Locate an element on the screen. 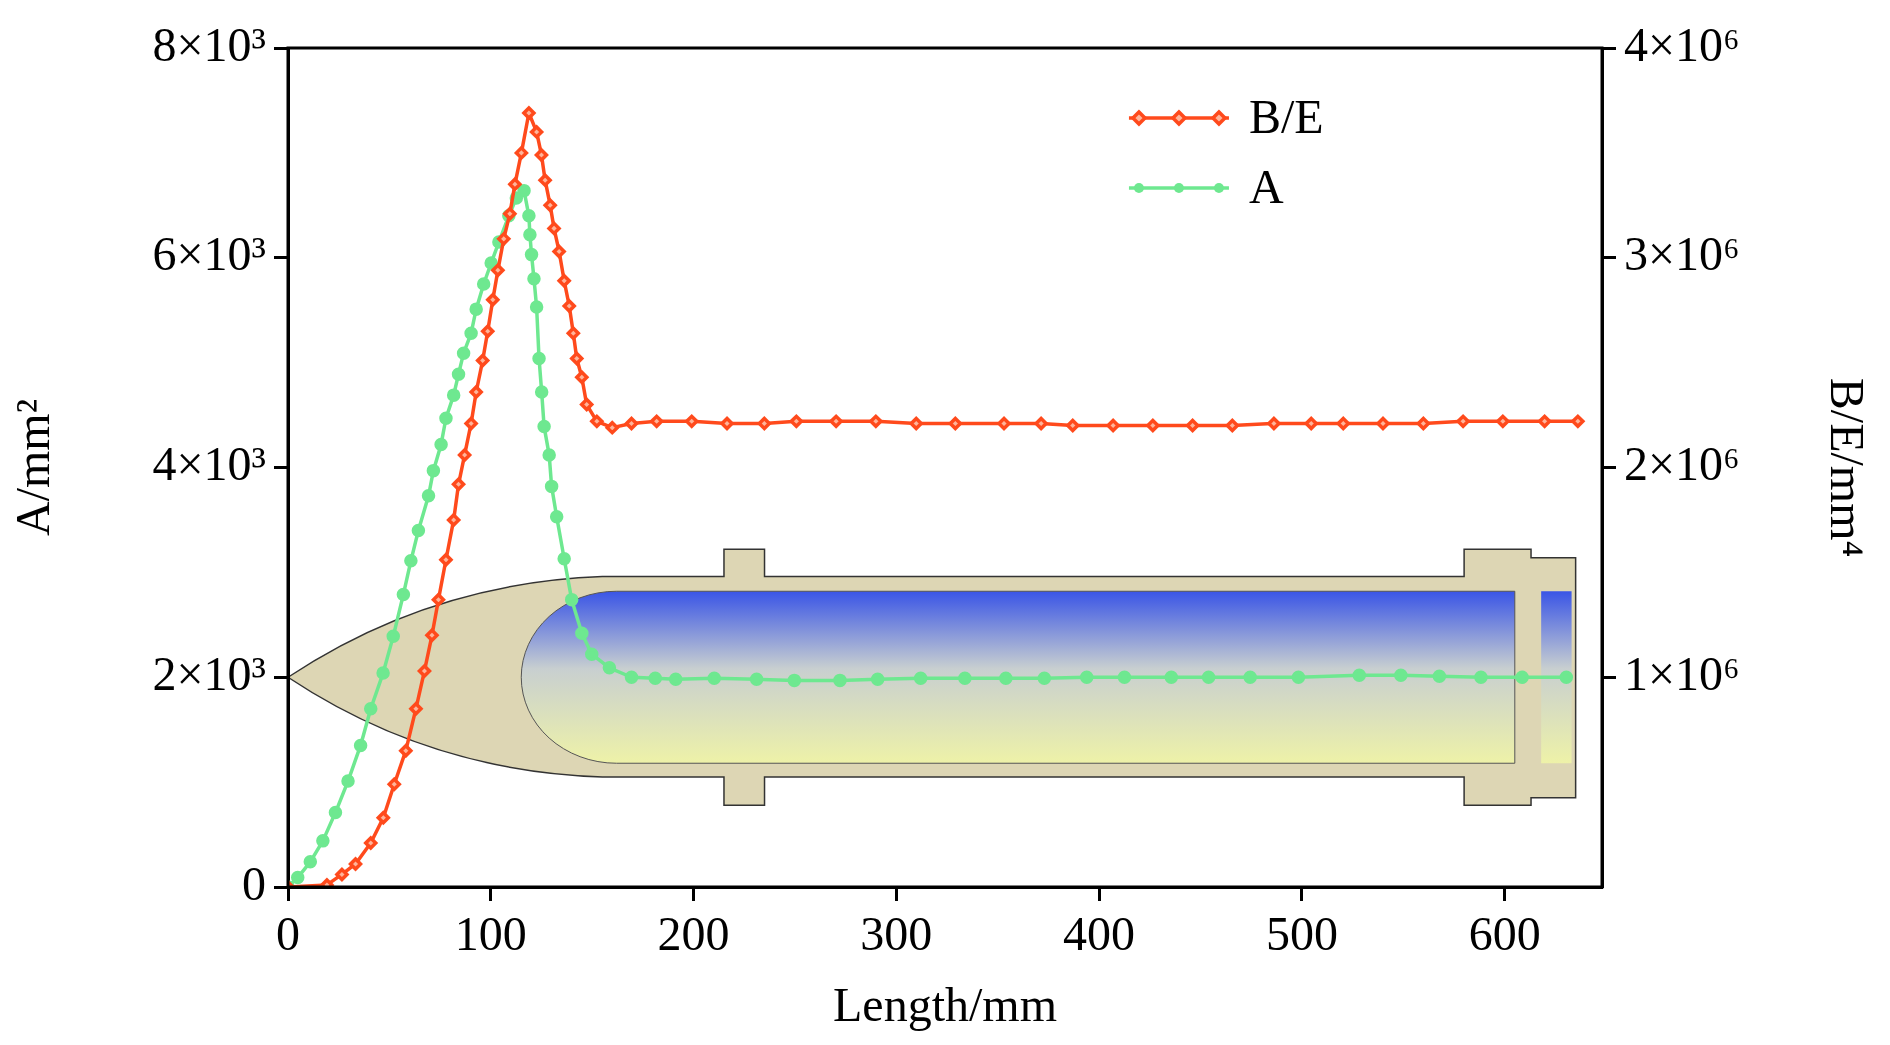 The image size is (1890, 1045). y-tick-label: 6×10³ is located at coordinates (209, 254).